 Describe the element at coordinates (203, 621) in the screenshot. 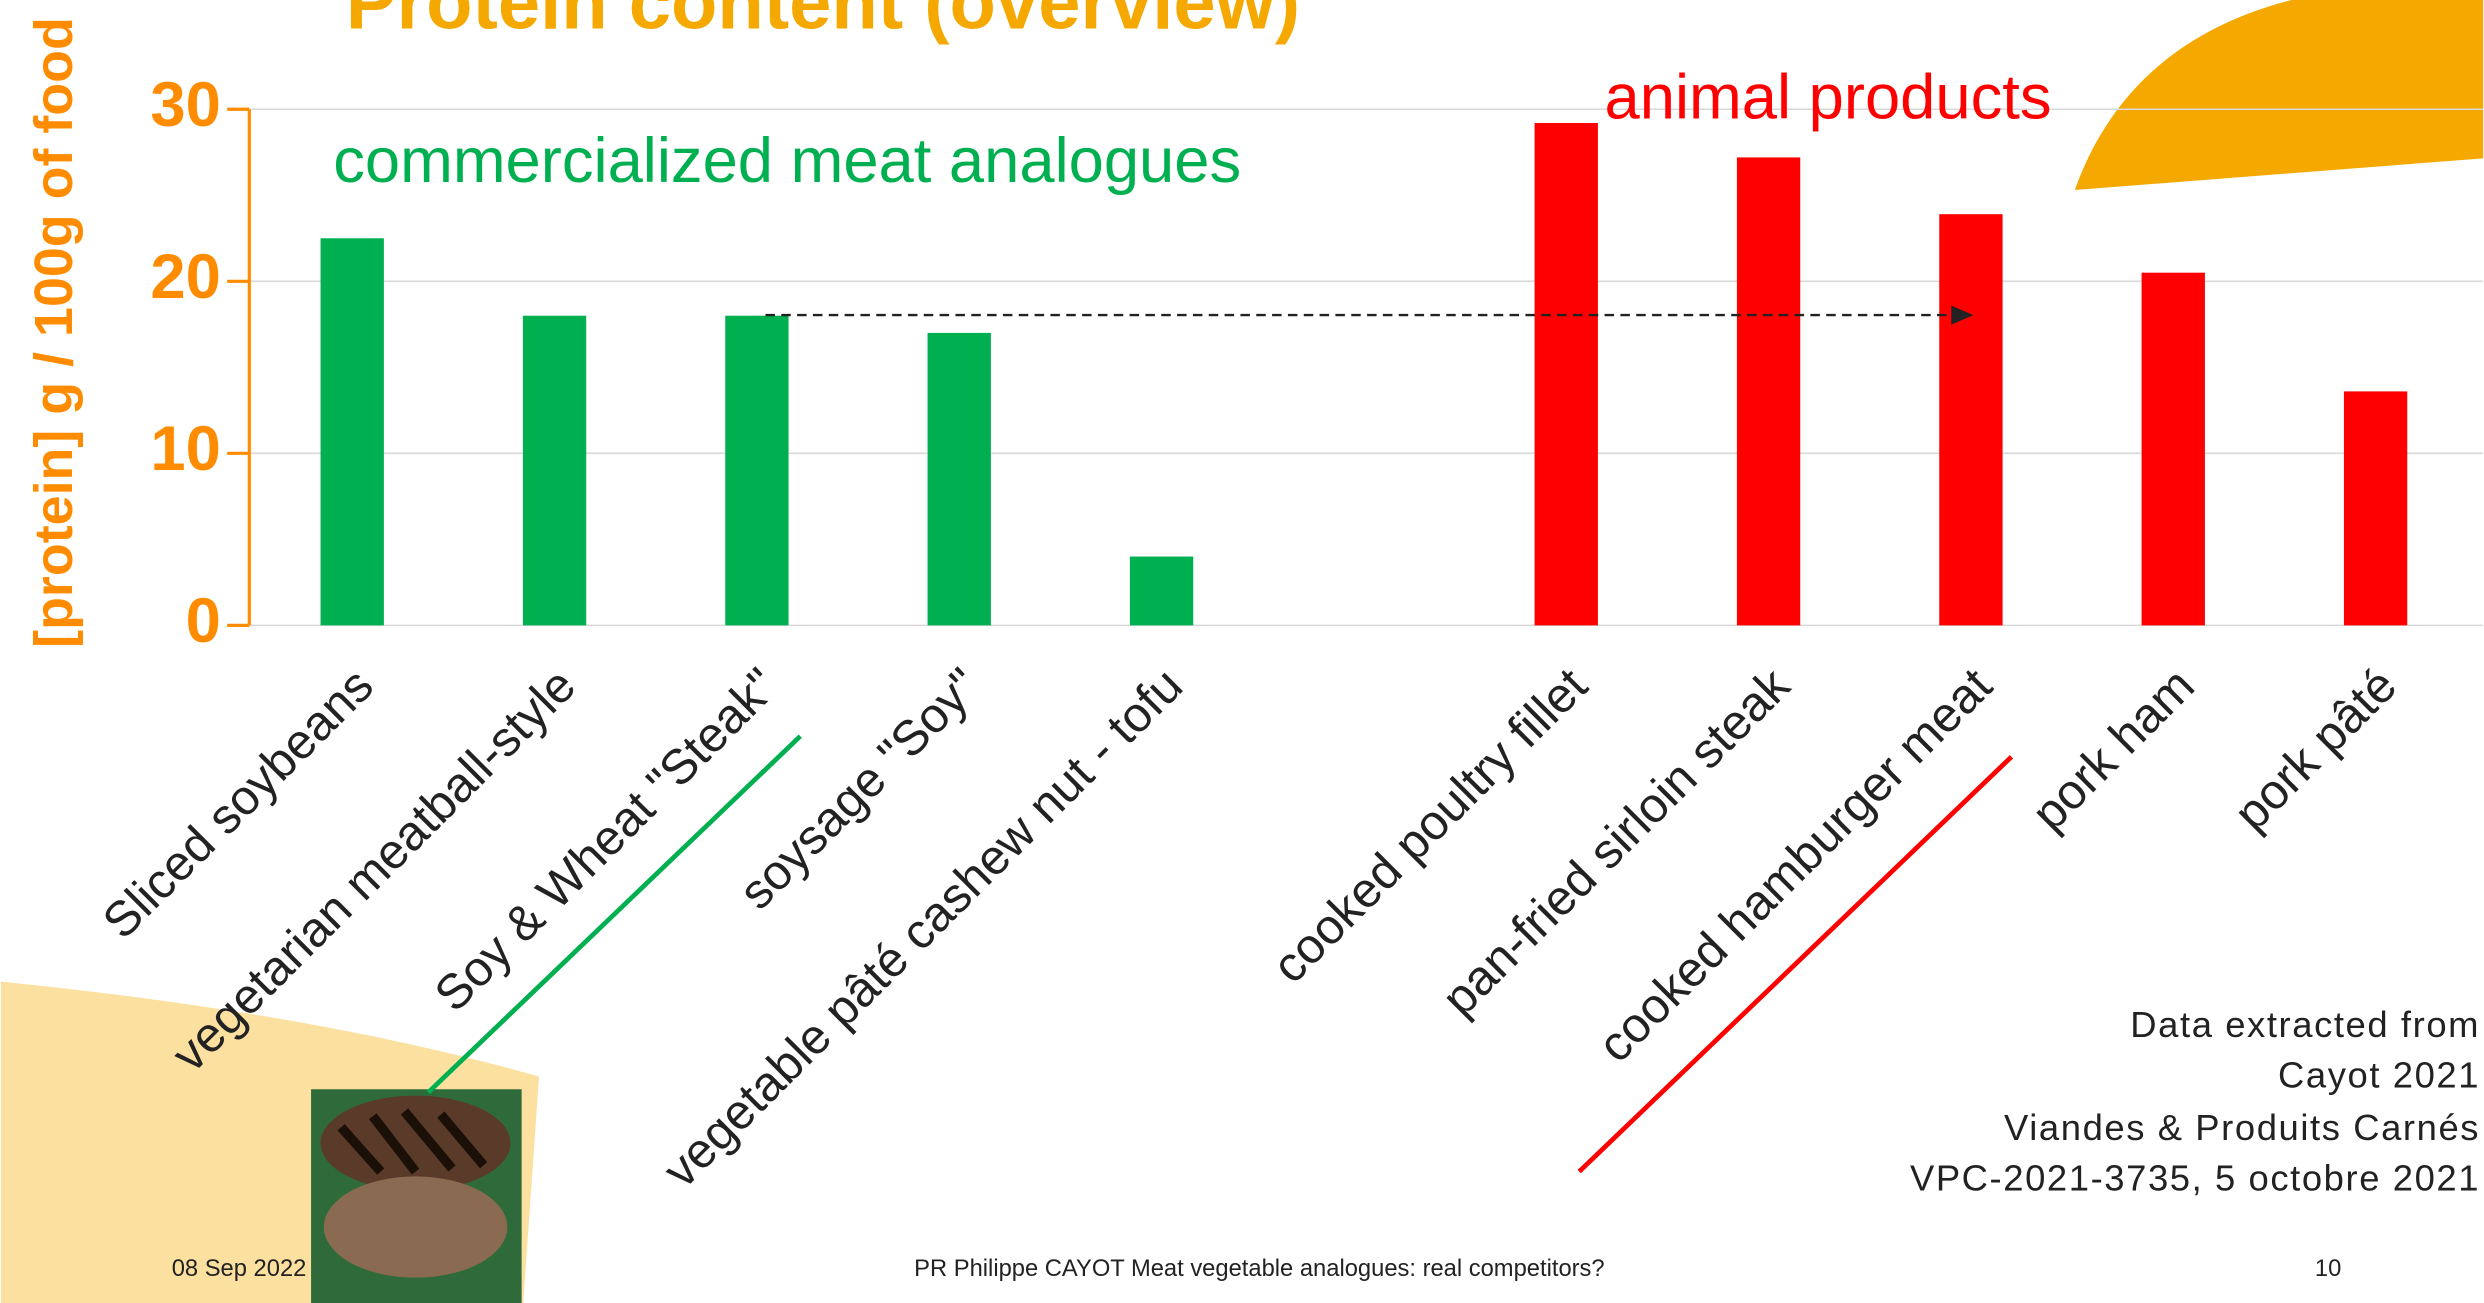

I see `y-tick-label: 0` at that location.